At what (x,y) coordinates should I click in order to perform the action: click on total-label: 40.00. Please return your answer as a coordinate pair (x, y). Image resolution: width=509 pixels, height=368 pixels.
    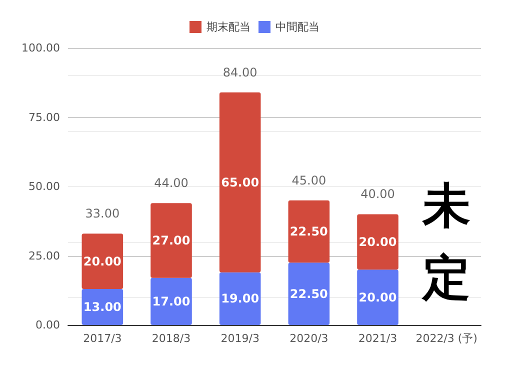
    Looking at the image, I should click on (377, 194).